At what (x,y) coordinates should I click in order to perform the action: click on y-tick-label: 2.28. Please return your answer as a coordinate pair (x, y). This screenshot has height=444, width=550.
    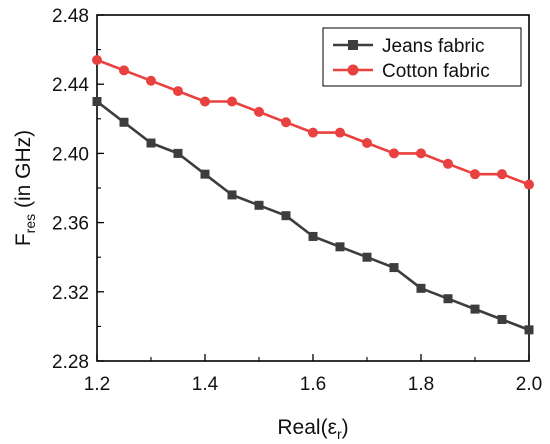
    Looking at the image, I should click on (70, 362).